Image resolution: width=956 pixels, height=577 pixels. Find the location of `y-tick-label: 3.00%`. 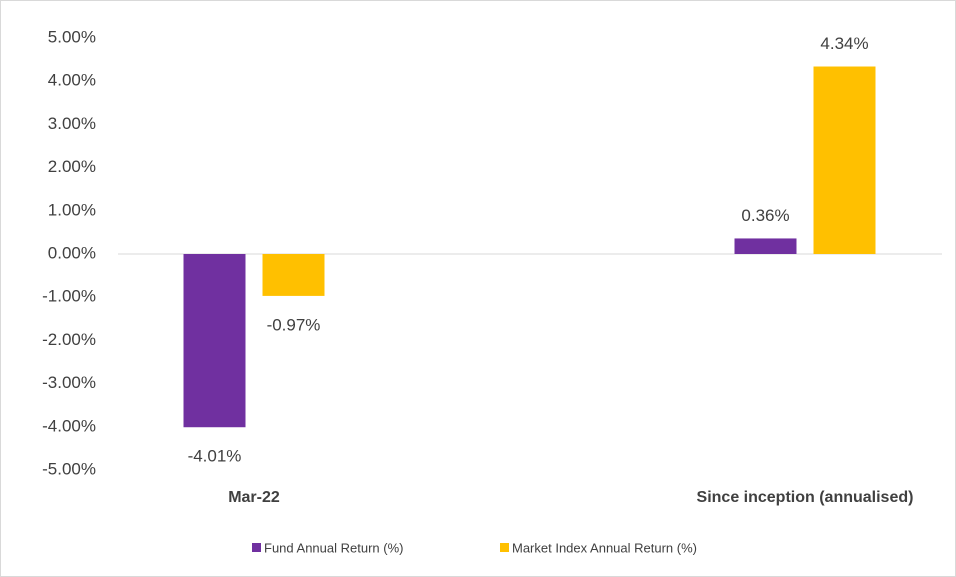

y-tick-label: 3.00% is located at coordinates (72, 123).